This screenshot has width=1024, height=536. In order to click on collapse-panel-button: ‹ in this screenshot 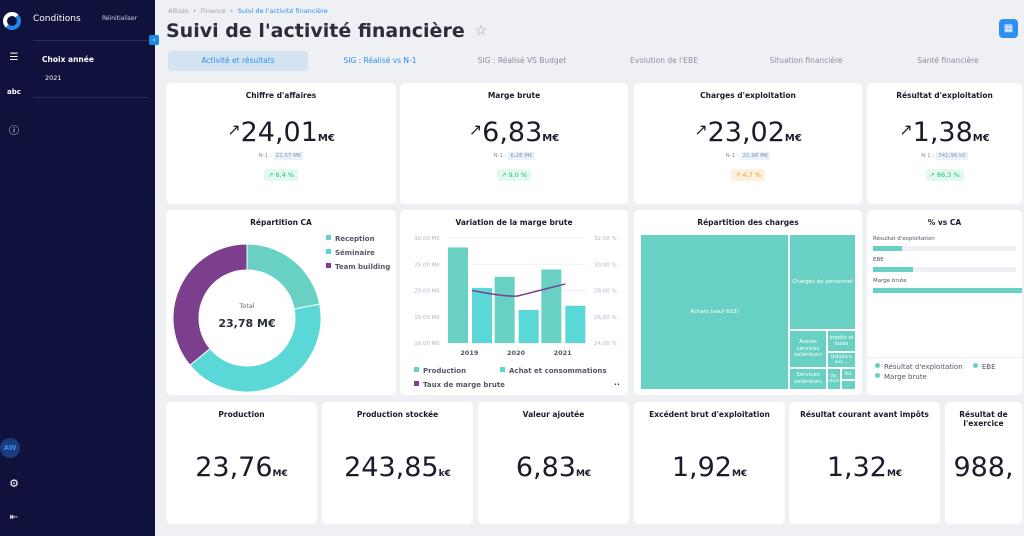, I will do `click(154, 40)`.